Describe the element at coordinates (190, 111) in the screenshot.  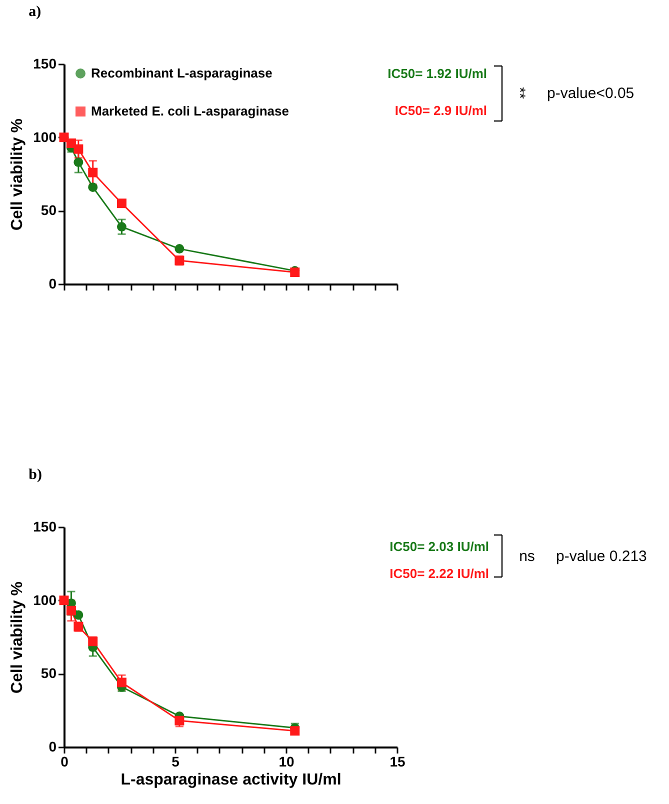
I see `legend-label: Marketed E. coli L-asparaginase` at that location.